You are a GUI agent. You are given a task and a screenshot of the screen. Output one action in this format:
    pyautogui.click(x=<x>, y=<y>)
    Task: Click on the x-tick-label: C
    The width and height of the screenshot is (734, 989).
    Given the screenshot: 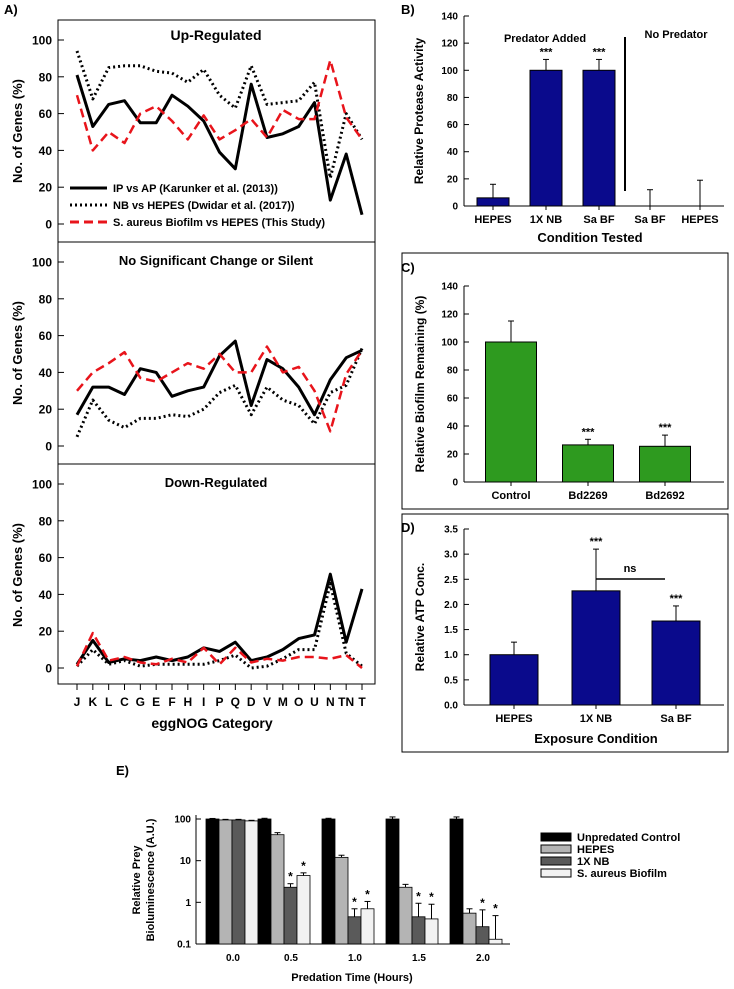 What is the action you would take?
    pyautogui.click(x=124, y=702)
    